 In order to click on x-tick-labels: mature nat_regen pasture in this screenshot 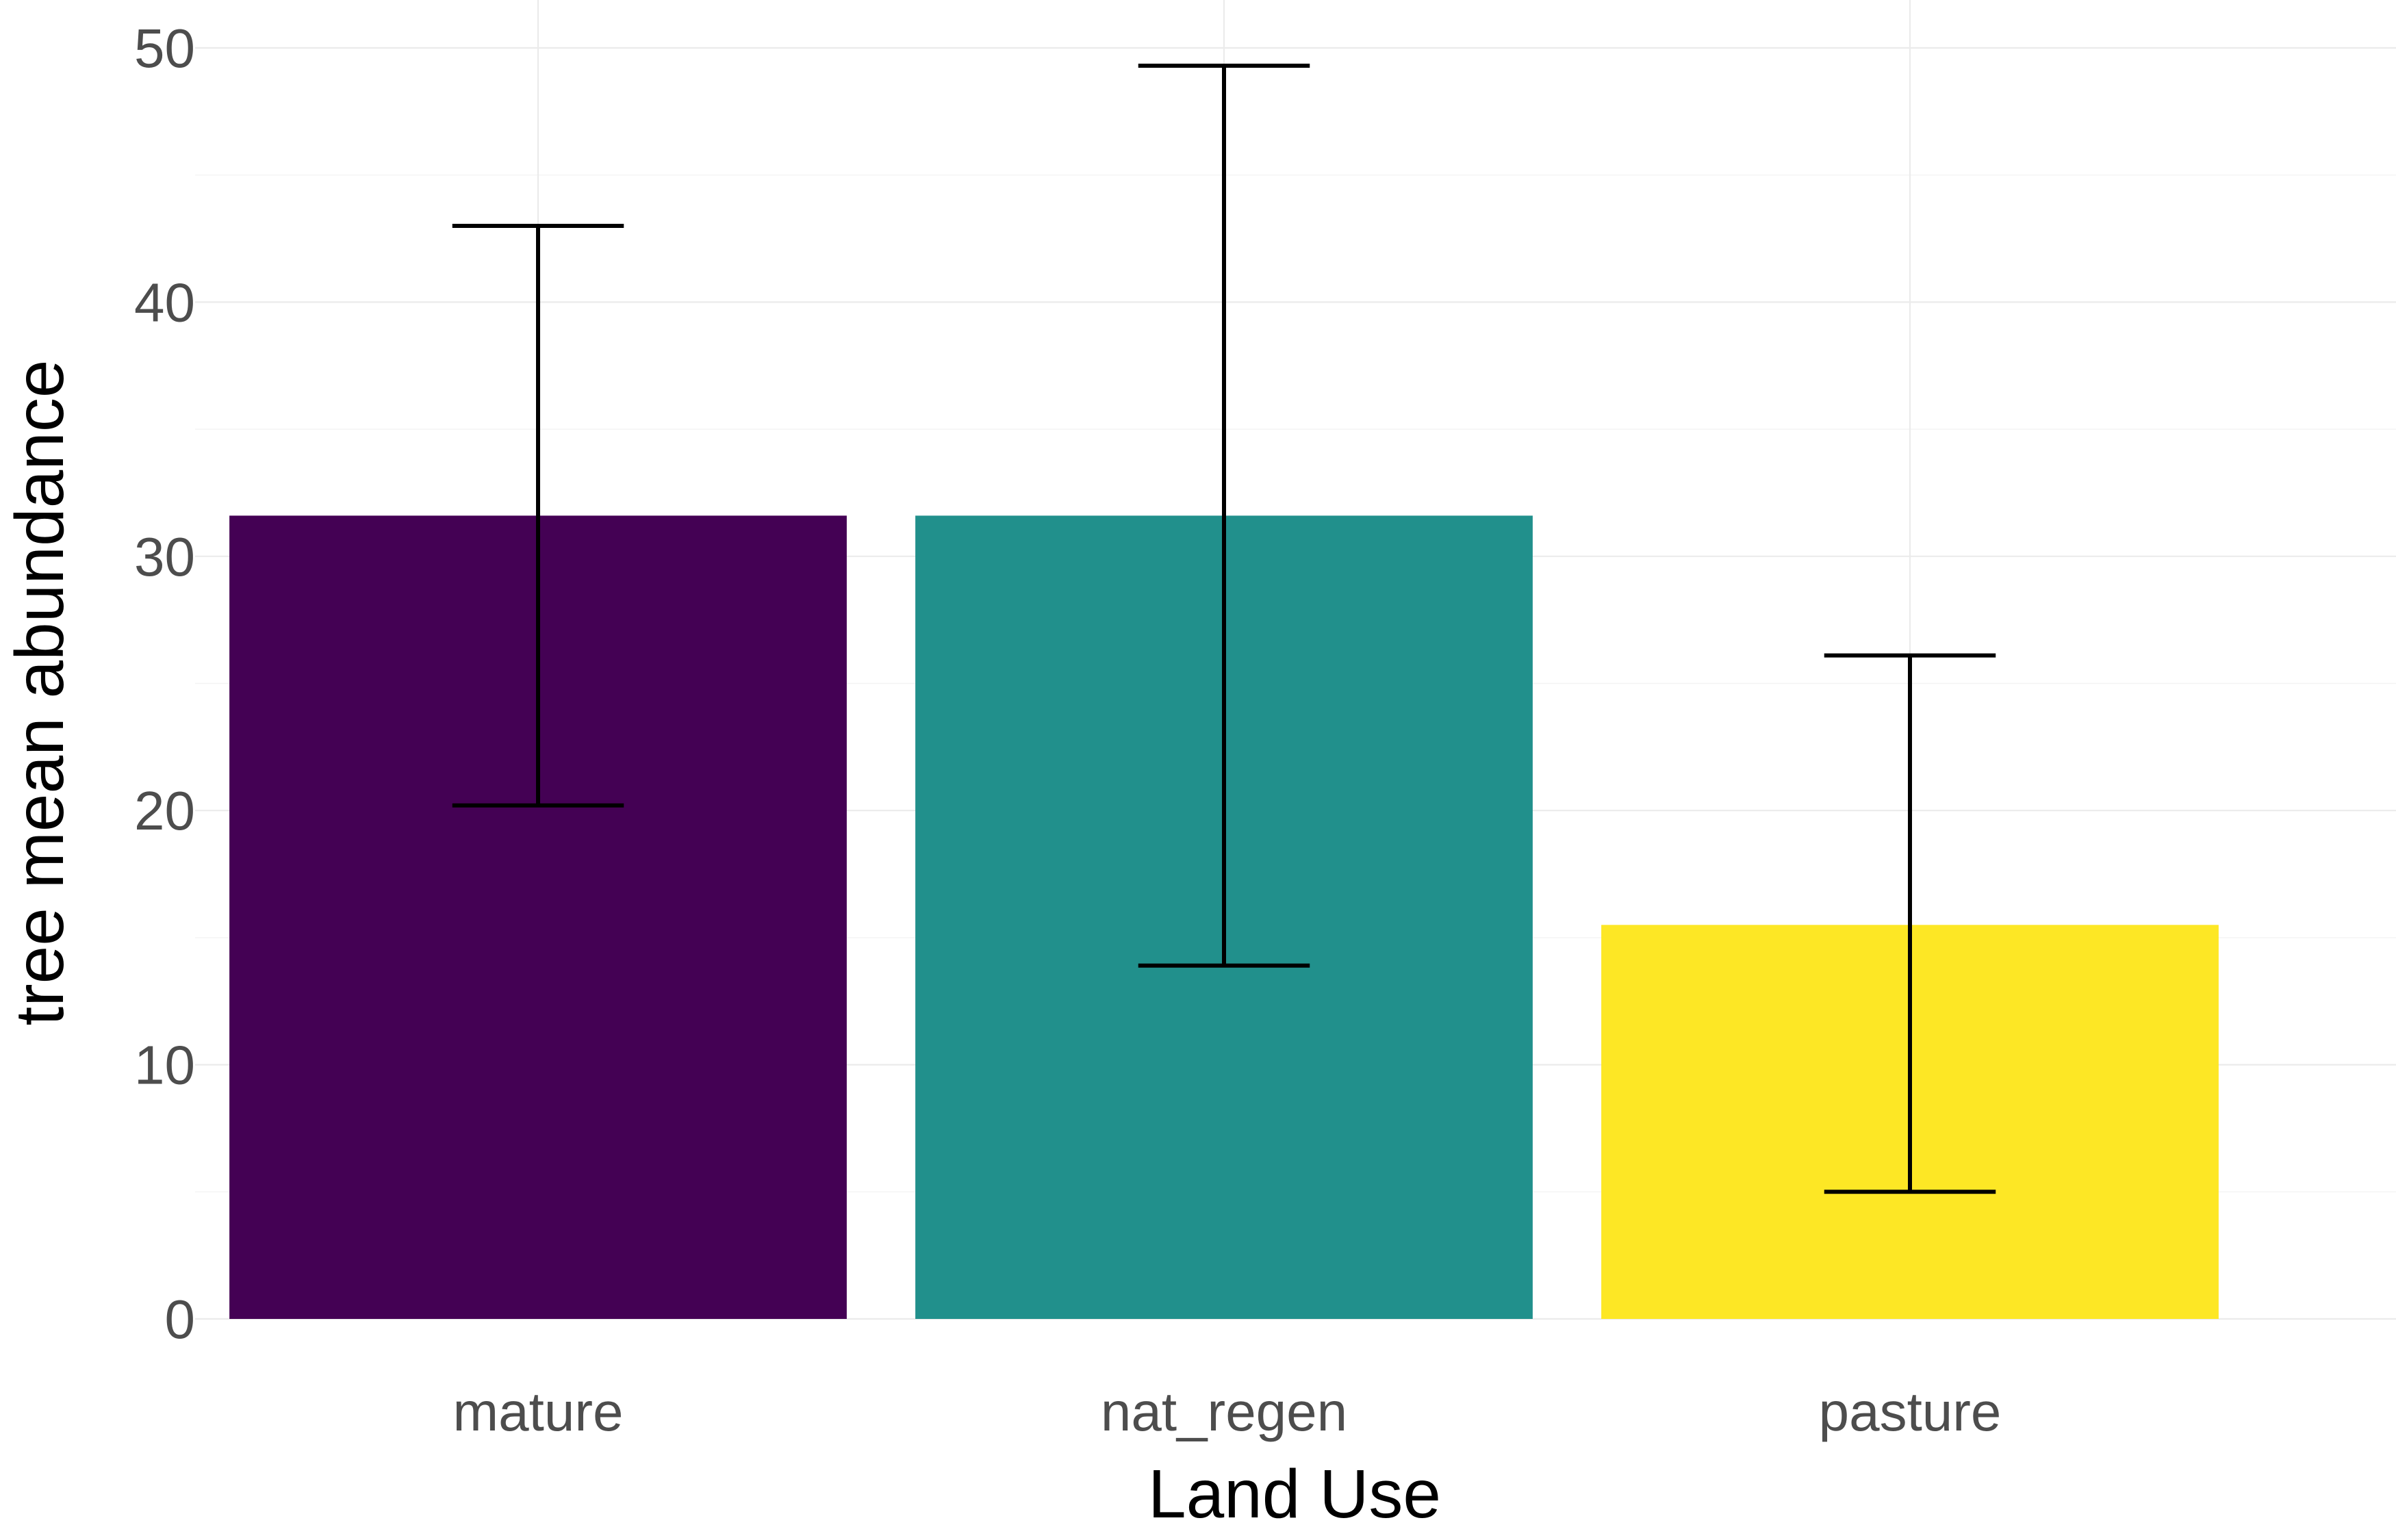, I will do `click(1227, 1412)`.